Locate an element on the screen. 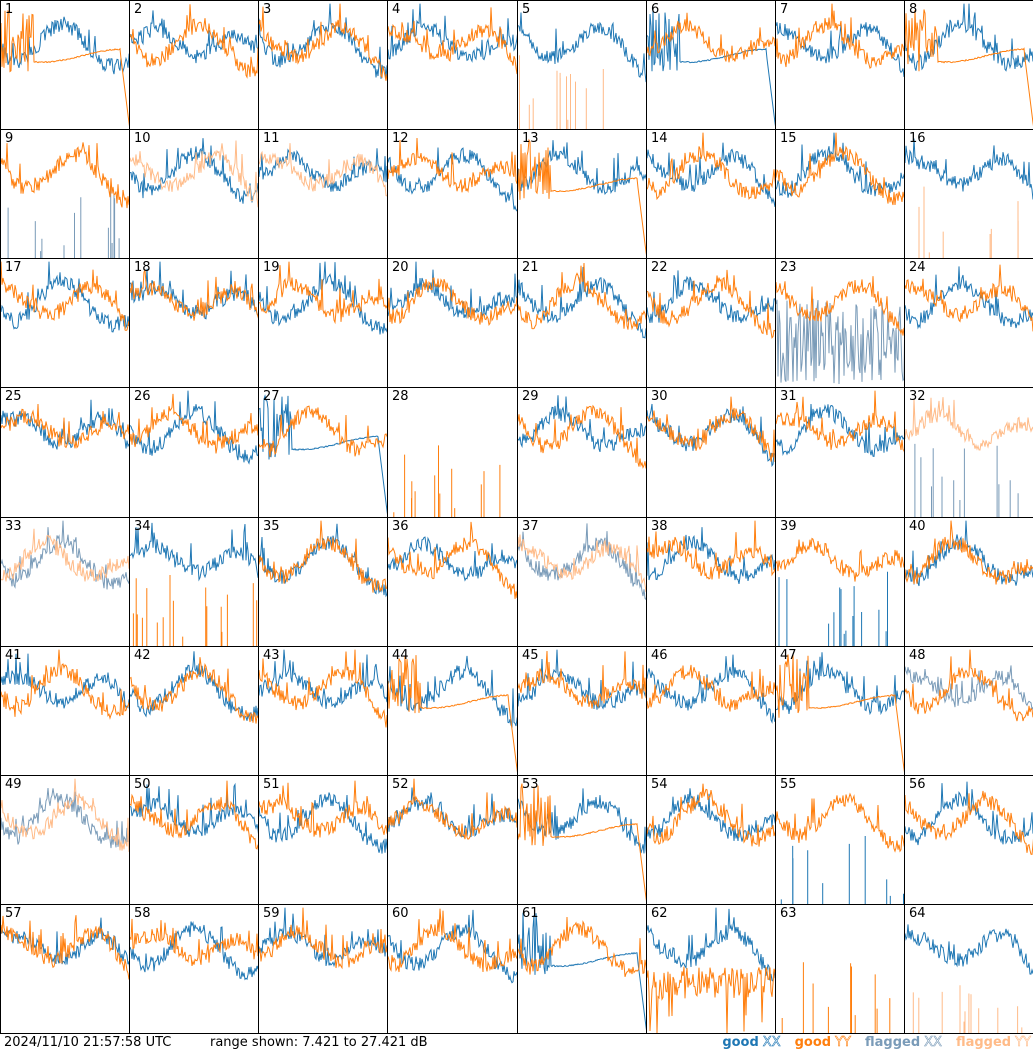 This screenshot has width=1033, height=1053. panel-number: 24 is located at coordinates (917, 267).